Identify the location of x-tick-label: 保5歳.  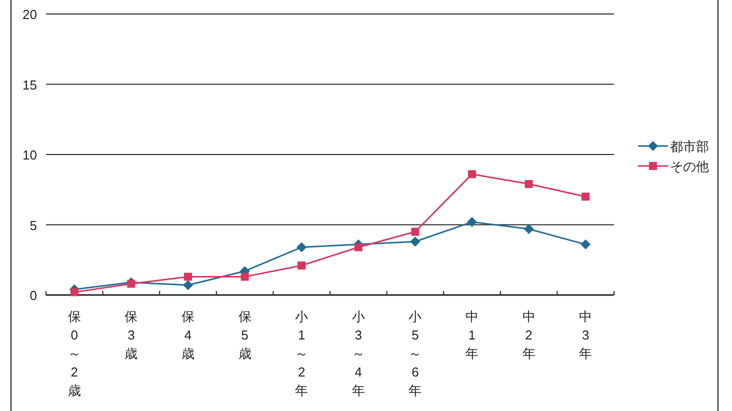
(245, 335).